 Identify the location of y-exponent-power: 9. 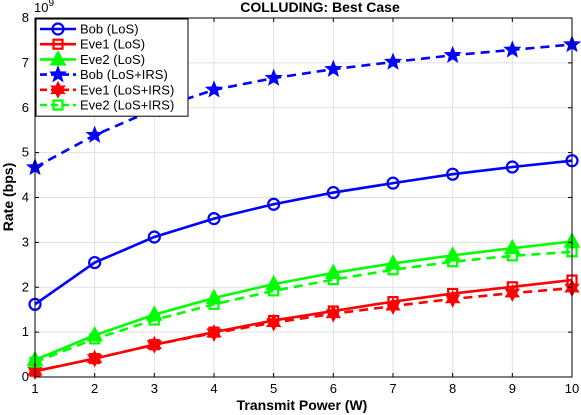
(51, 4).